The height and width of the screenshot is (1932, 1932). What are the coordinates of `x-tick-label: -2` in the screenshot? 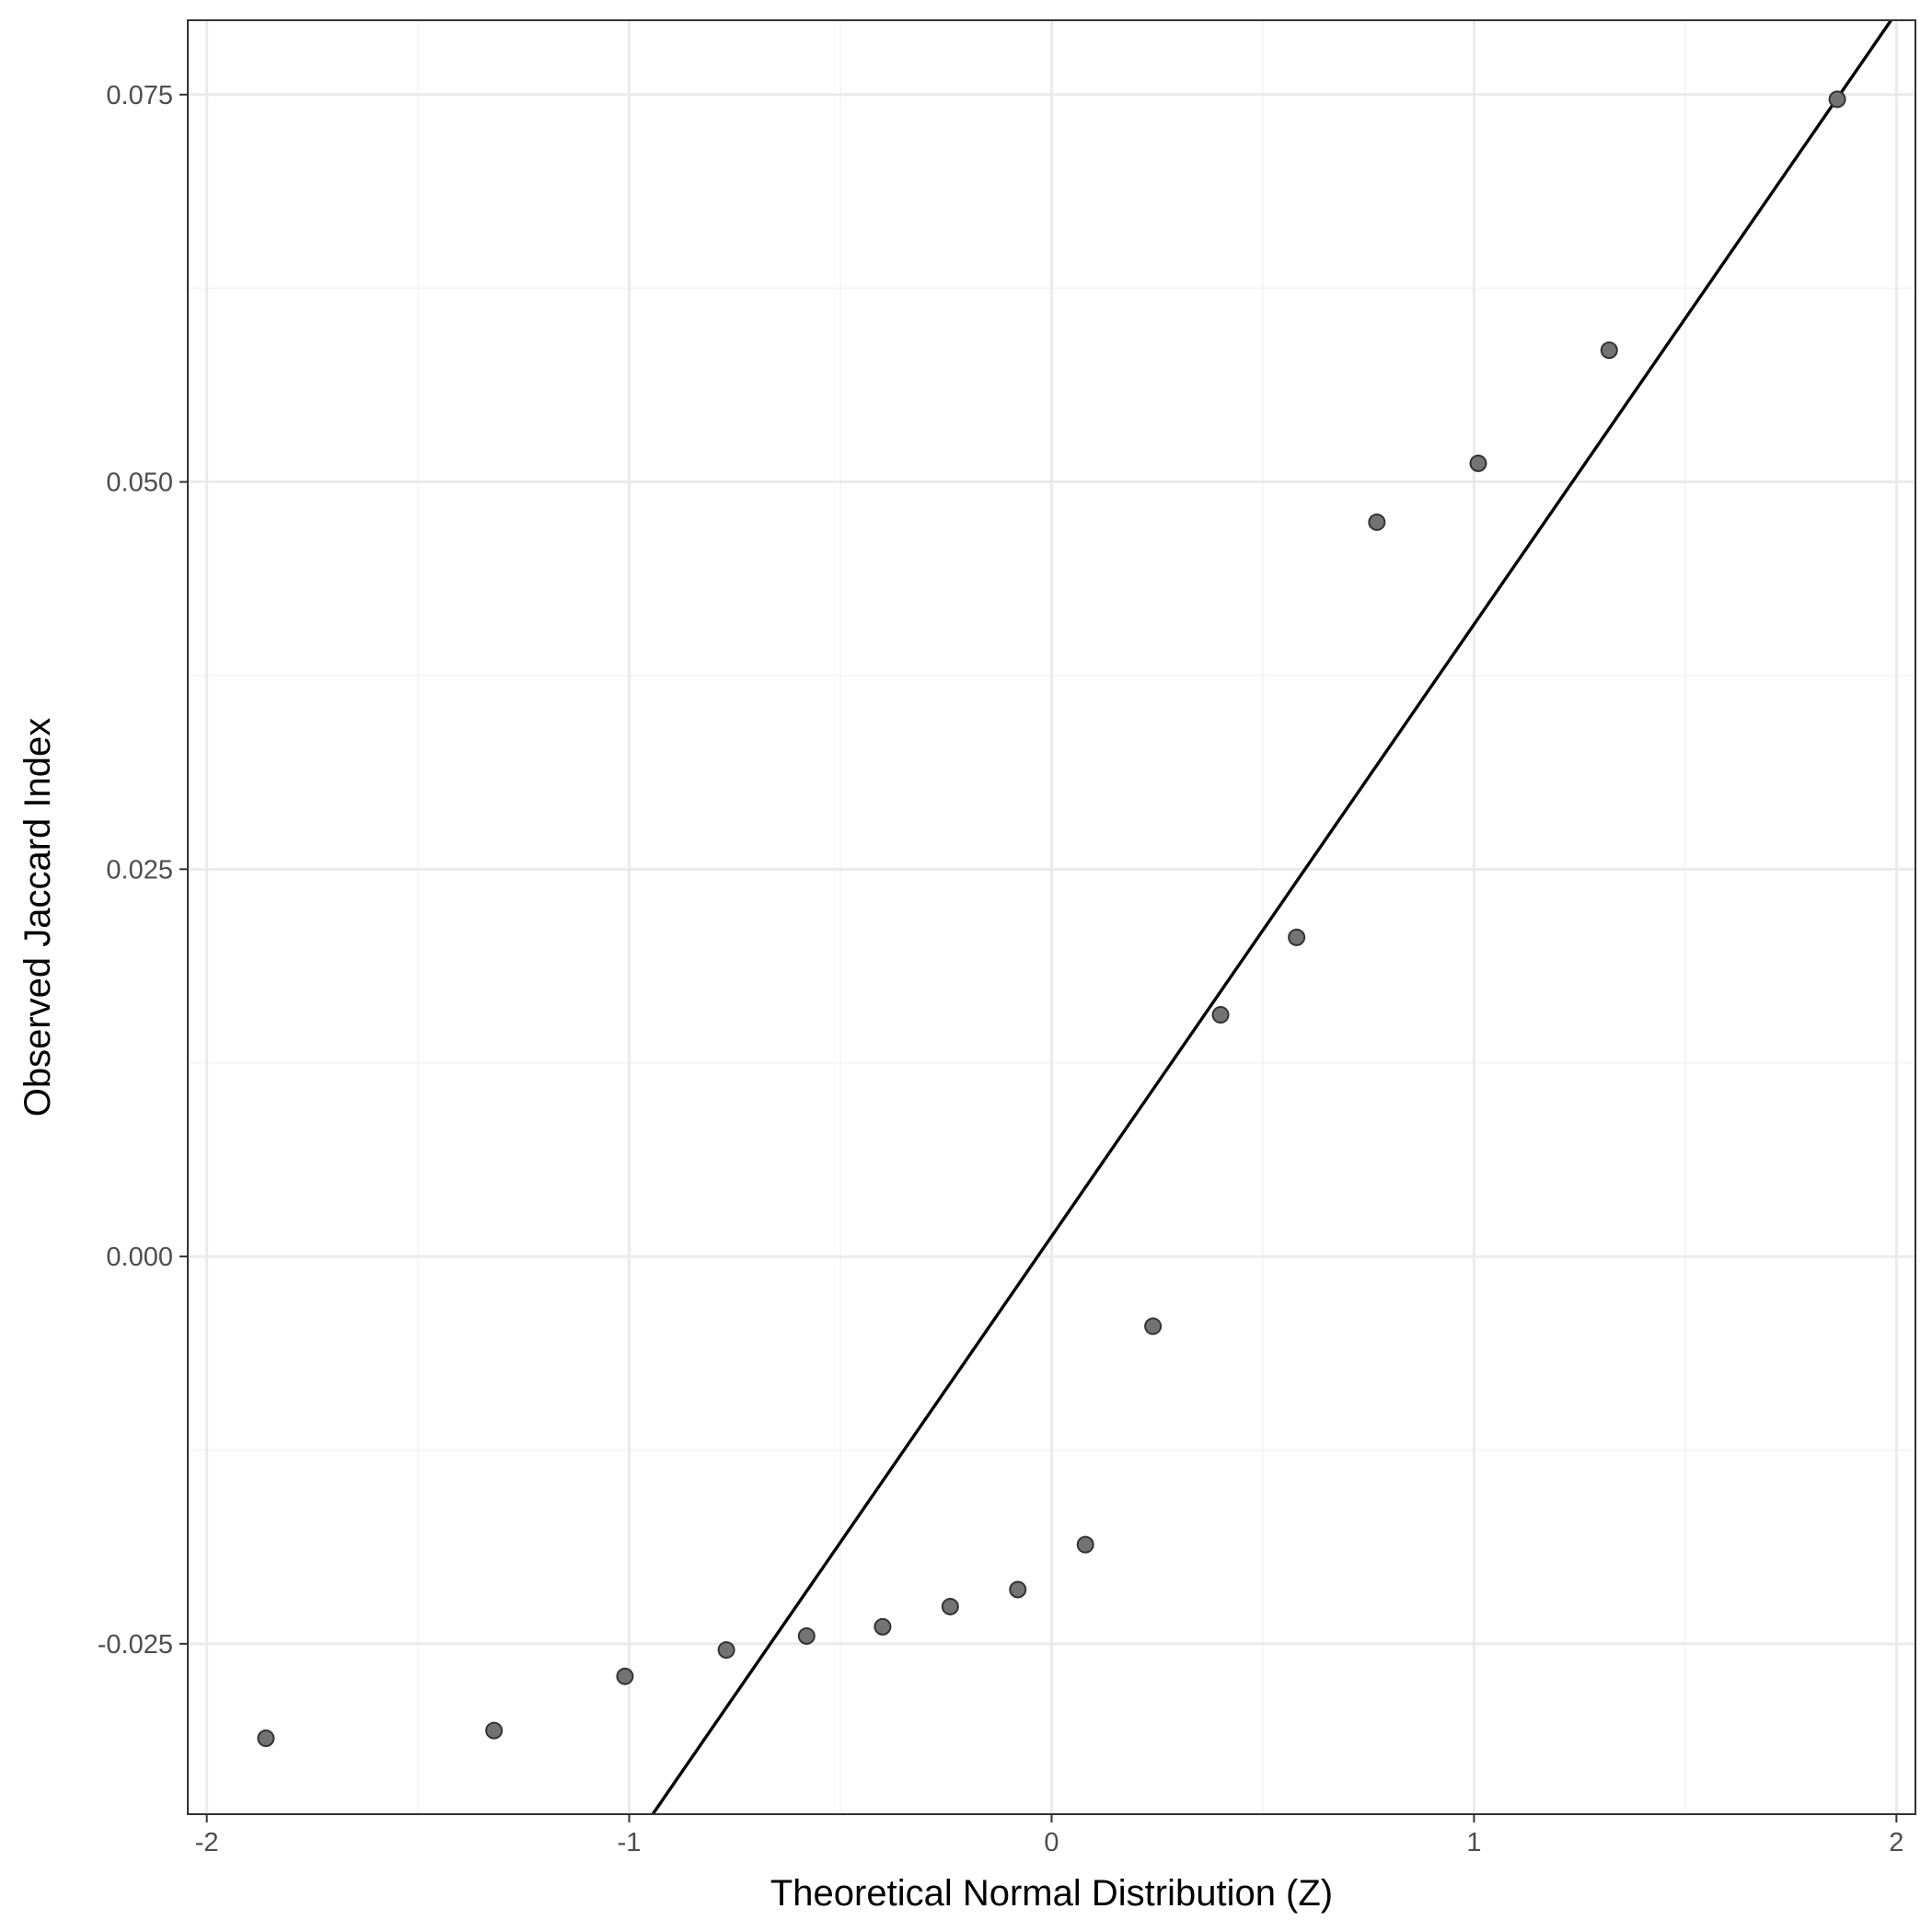 It's located at (207, 1843).